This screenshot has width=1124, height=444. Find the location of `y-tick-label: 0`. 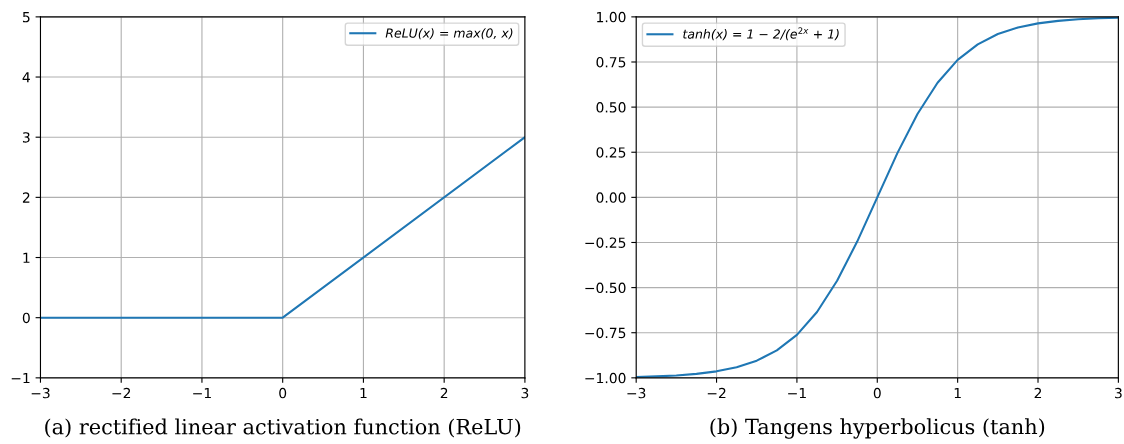

y-tick-label: 0 is located at coordinates (26, 318).